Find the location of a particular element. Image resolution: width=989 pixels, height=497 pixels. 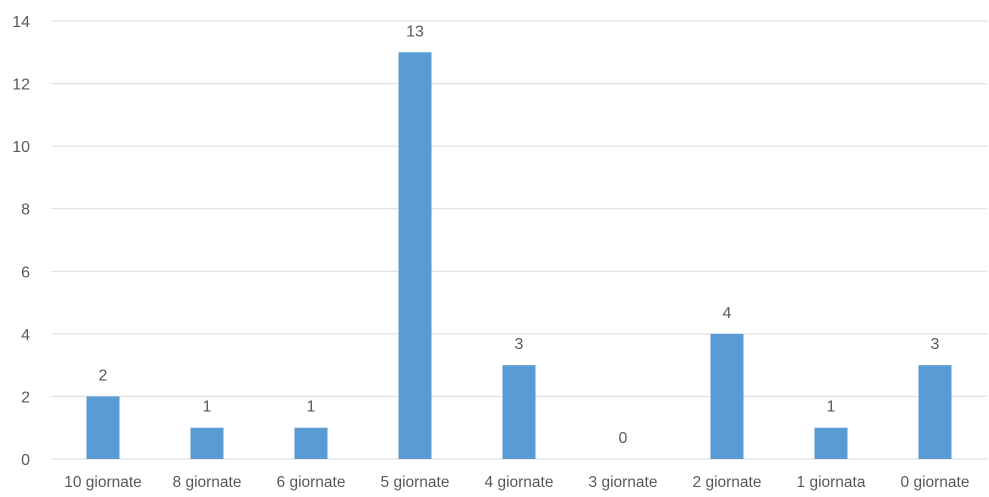

y-tick-label: 4 is located at coordinates (25, 335).